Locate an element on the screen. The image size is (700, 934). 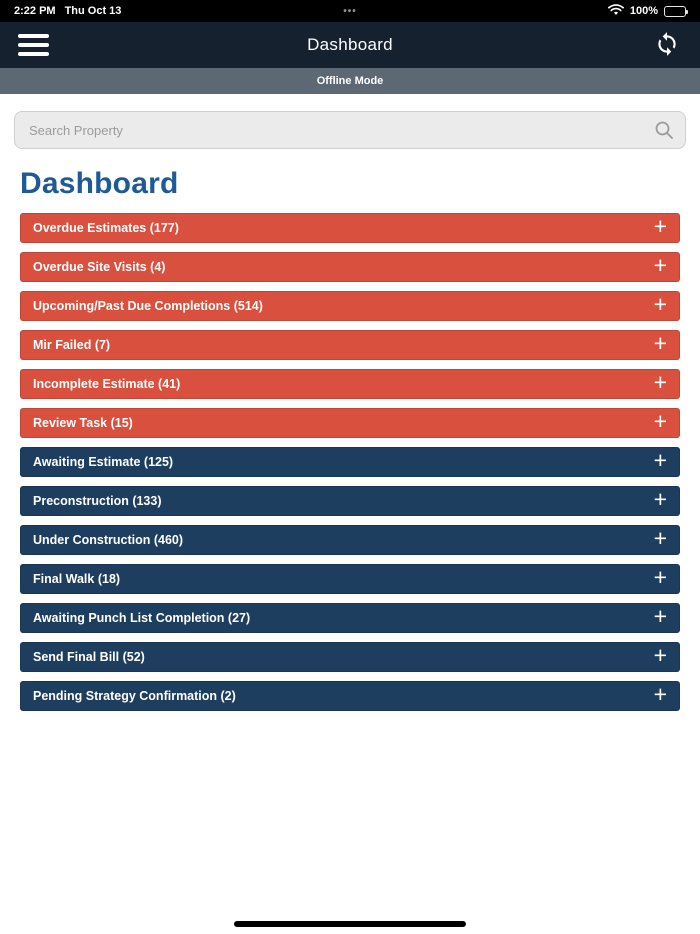
refresh-button is located at coordinates (667, 45).